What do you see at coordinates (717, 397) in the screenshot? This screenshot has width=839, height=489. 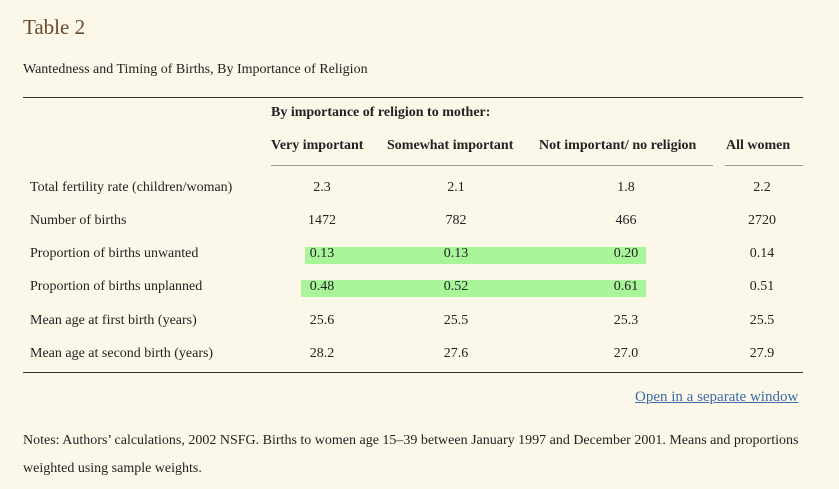 I see `open-separate-window-link: Open in a separate window` at bounding box center [717, 397].